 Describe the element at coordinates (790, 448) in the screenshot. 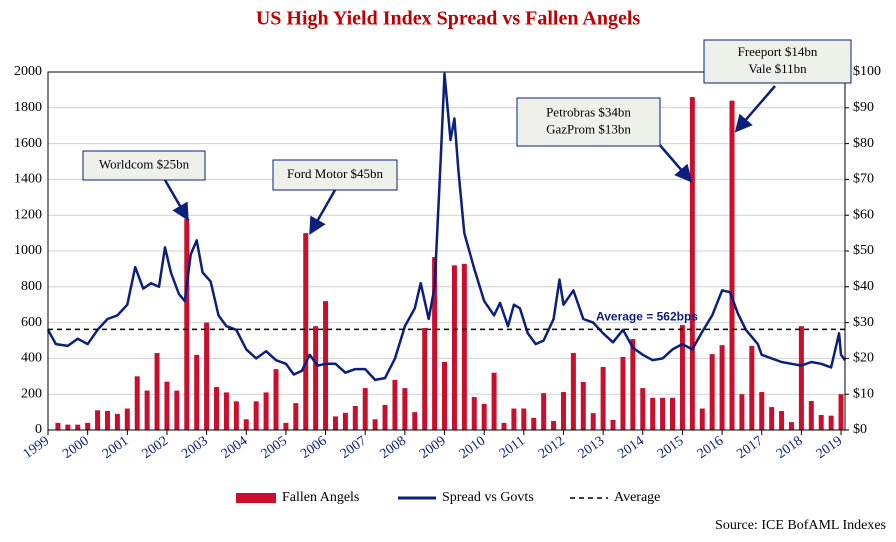

I see `x-tick-label: 2018` at that location.